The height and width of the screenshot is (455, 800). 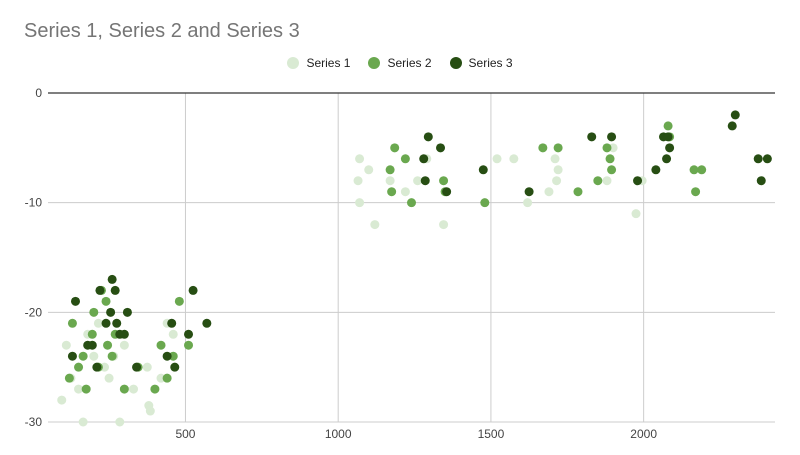 What do you see at coordinates (338, 434) in the screenshot?
I see `x-tick-label: 1000` at bounding box center [338, 434].